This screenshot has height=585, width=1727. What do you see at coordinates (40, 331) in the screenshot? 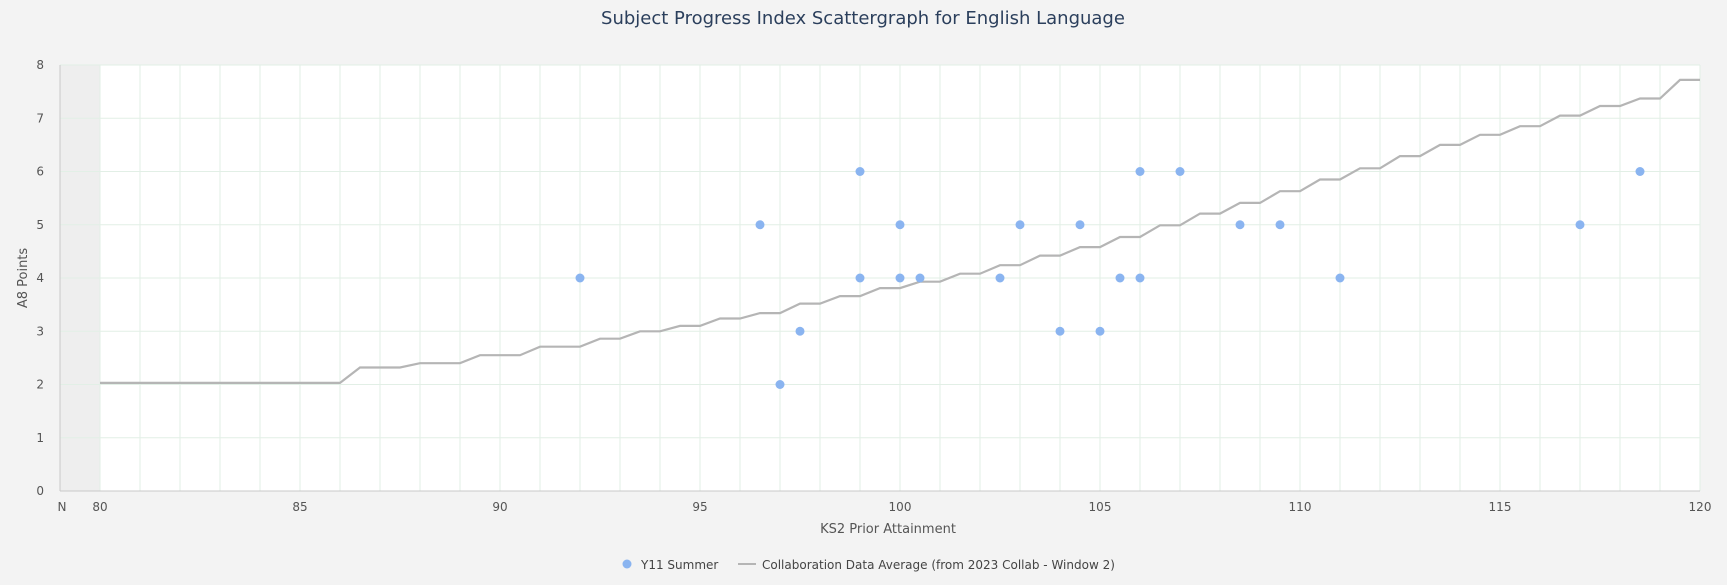
I see `y-tick-label: 3` at bounding box center [40, 331].